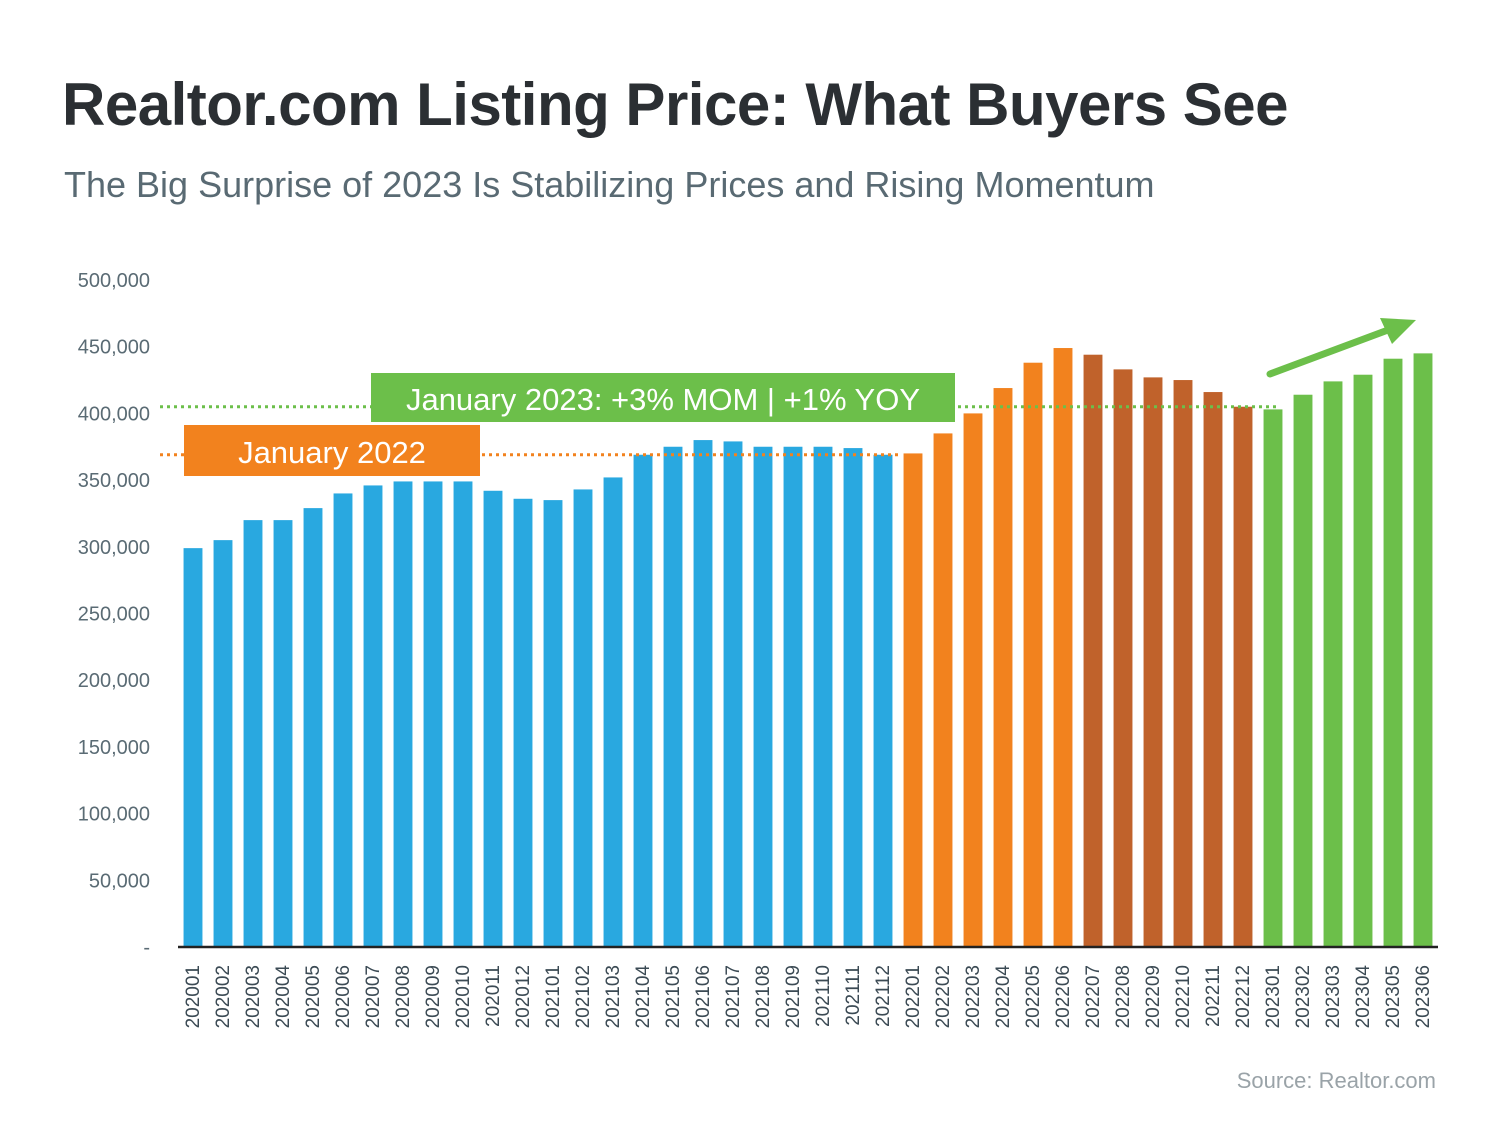  I want to click on source-note: Source: Realtor.com, so click(1336, 1080).